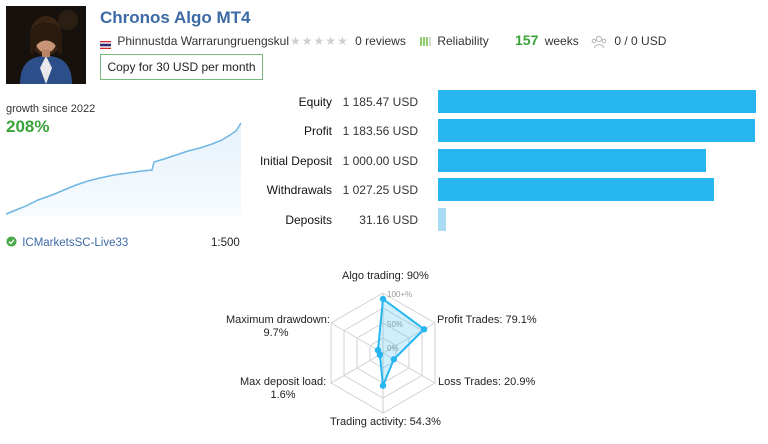  What do you see at coordinates (283, 382) in the screenshot?
I see `radar-axis-title: Max deposit load:` at bounding box center [283, 382].